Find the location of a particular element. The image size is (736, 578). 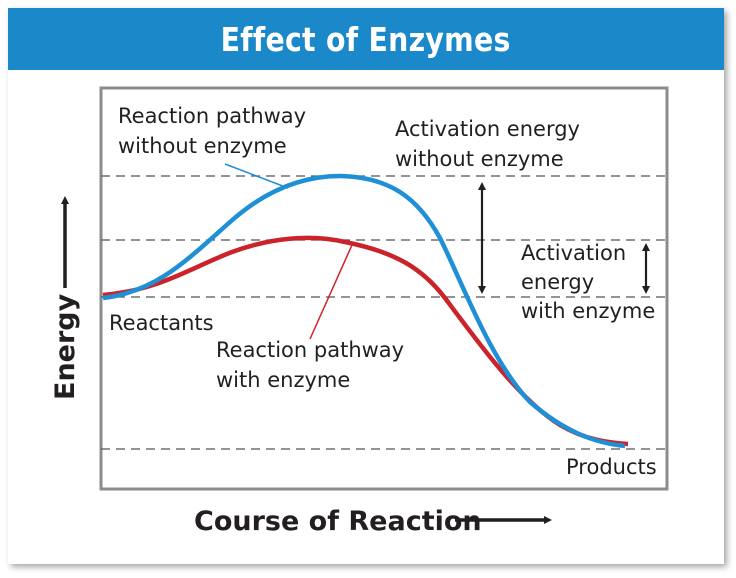

label-pathway-with-enzyme: Reaction pathway with enzyme is located at coordinates (313, 365).